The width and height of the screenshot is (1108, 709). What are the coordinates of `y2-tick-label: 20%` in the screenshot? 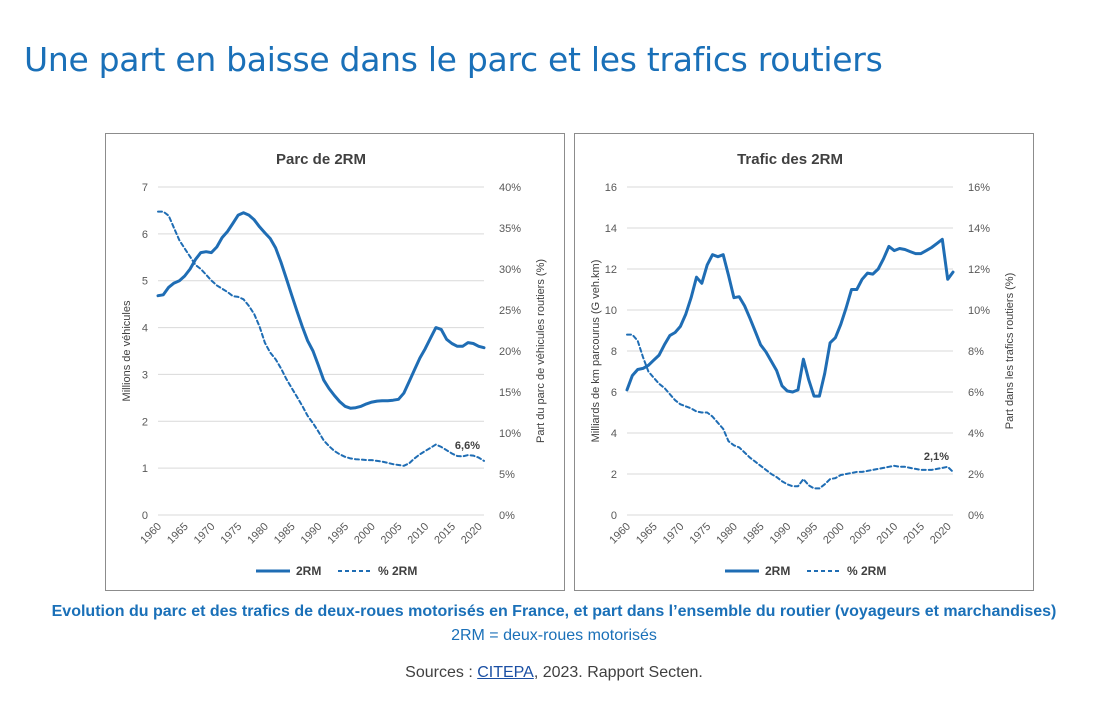 It's located at (510, 352).